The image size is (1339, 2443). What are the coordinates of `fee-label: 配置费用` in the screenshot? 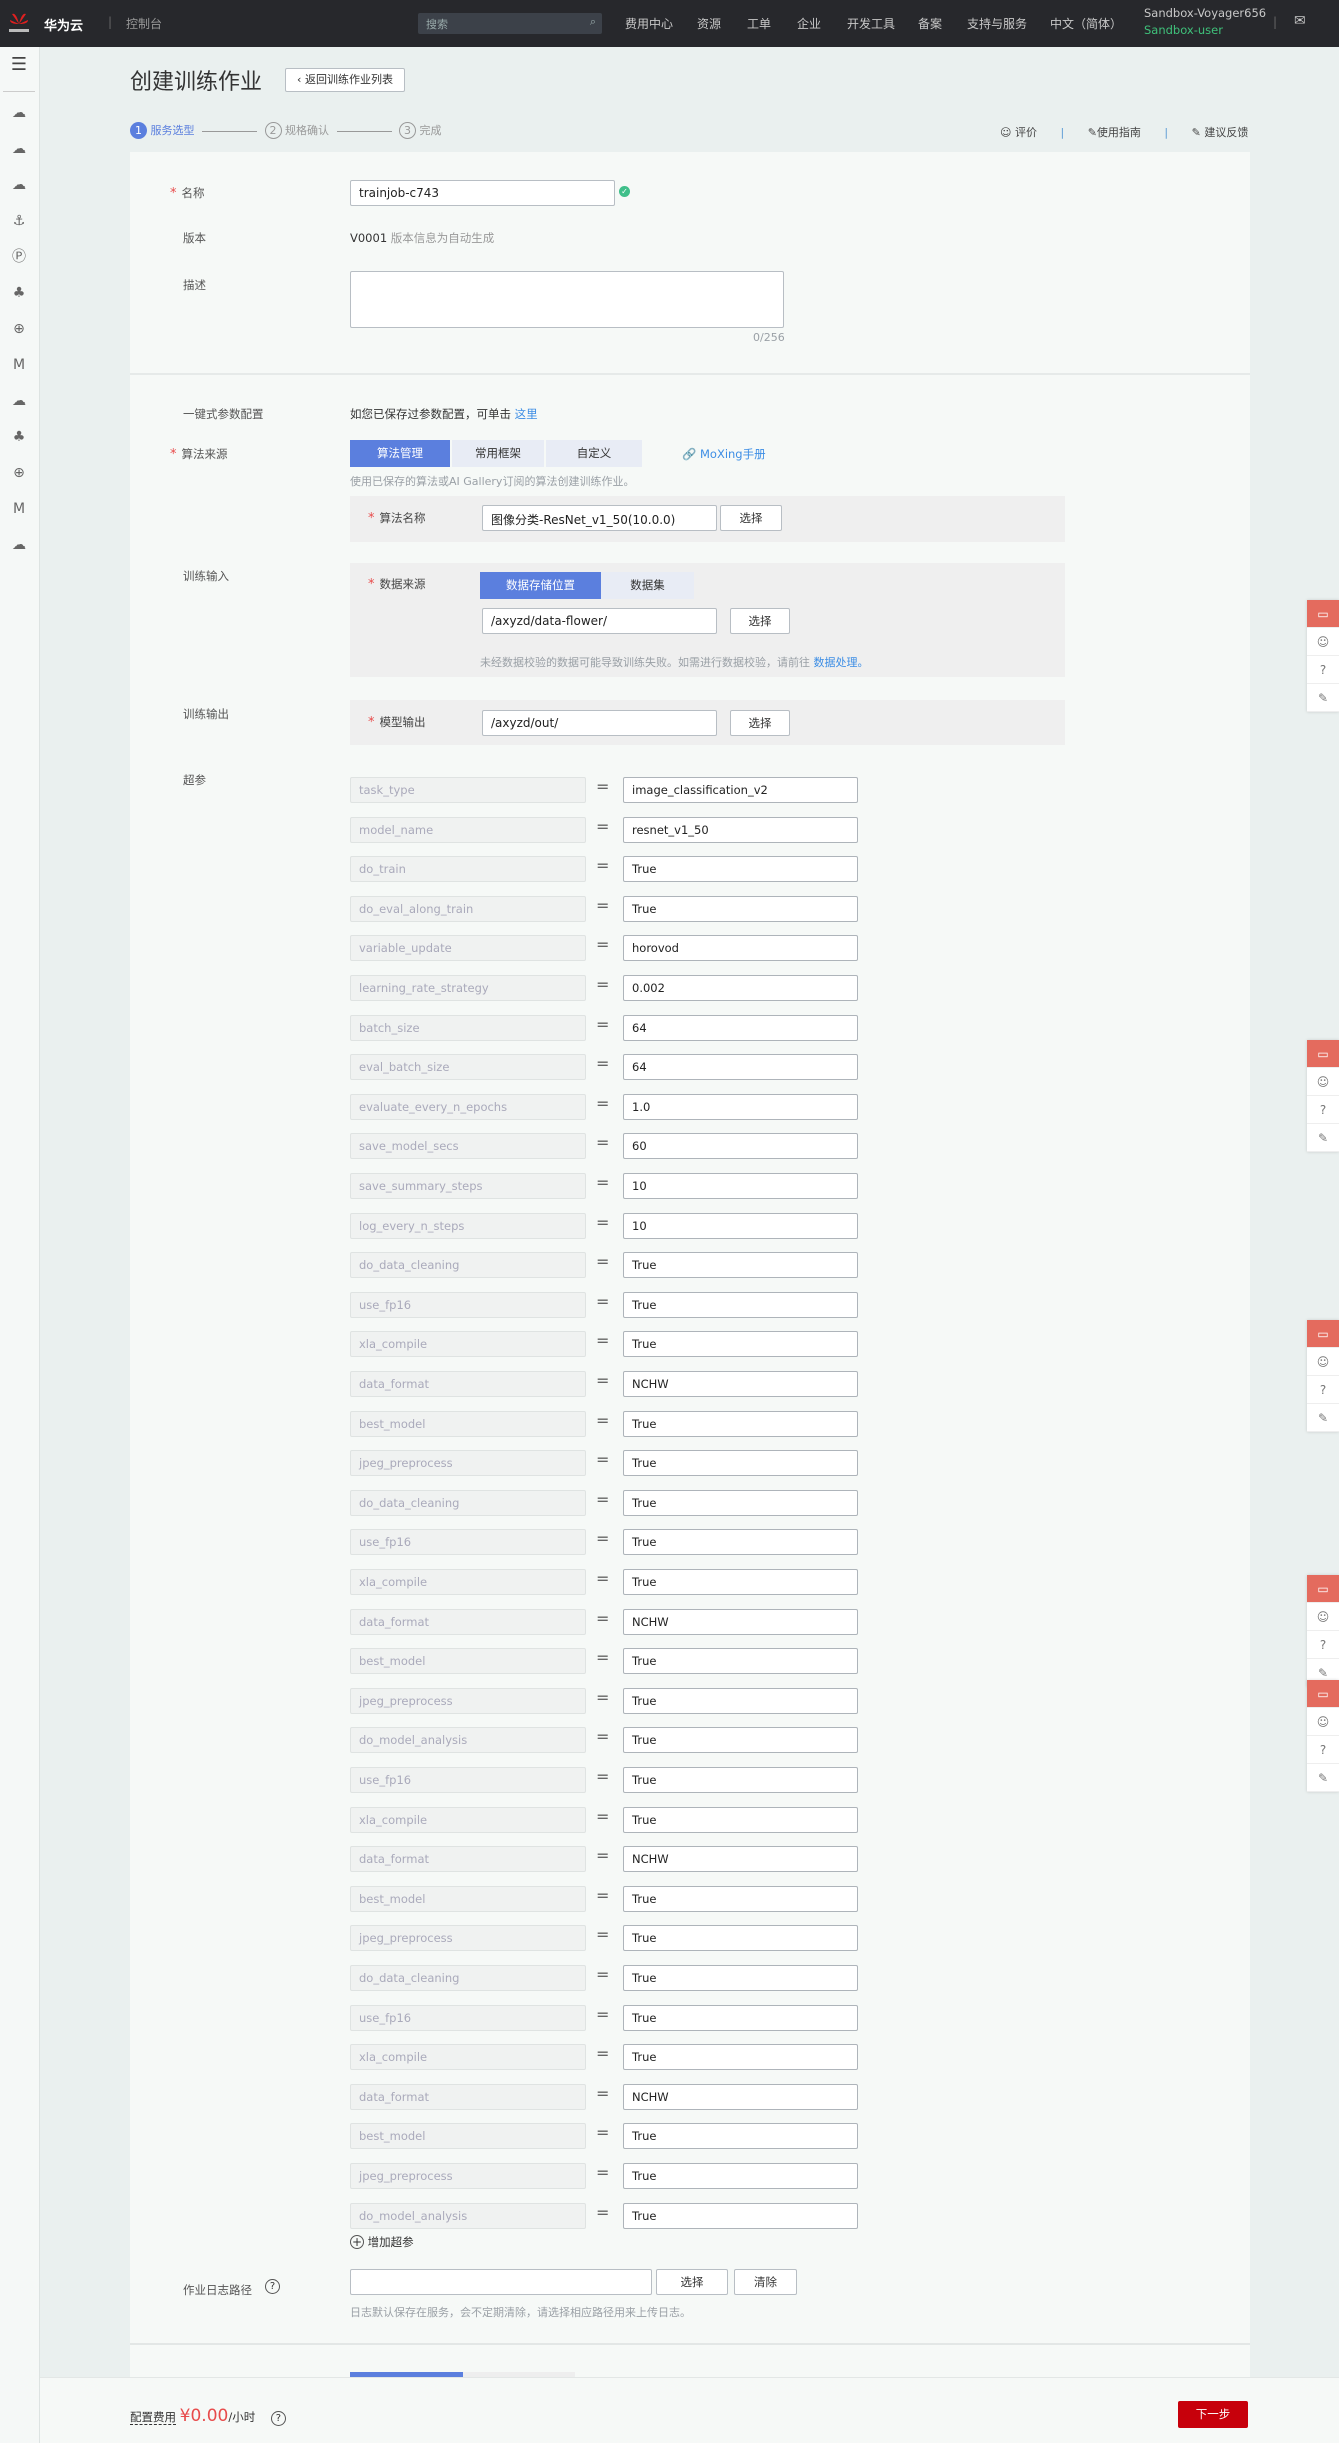 It's located at (153, 2417).